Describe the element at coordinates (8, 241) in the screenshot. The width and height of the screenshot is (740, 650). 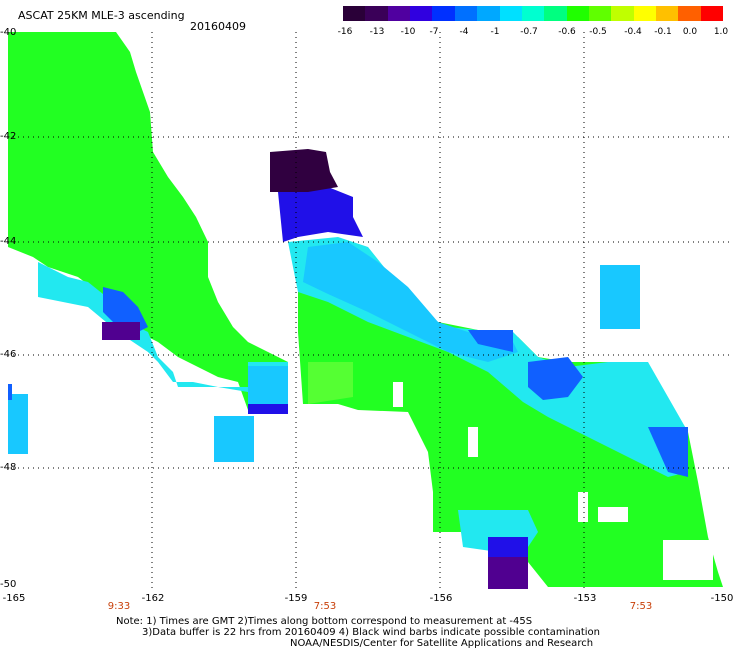
I see `y-tick-label: -44` at that location.